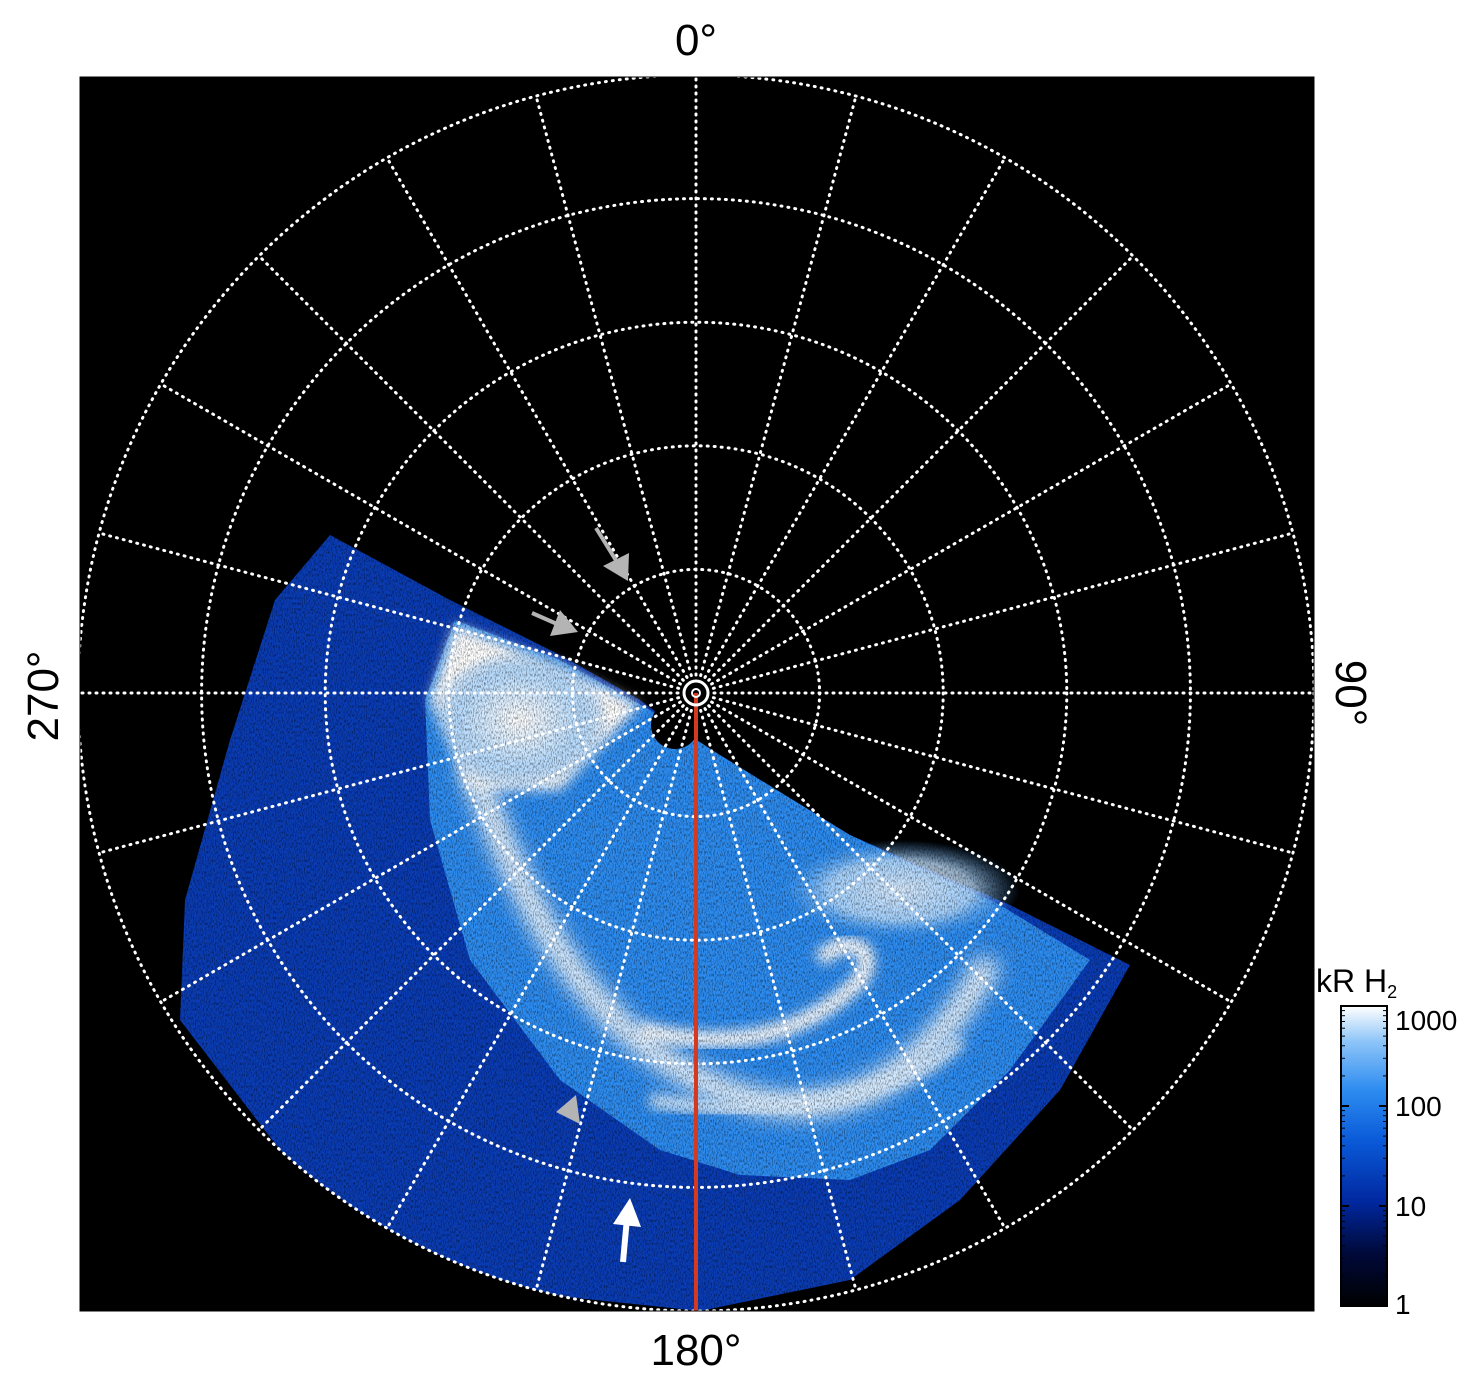 The width and height of the screenshot is (1481, 1386). I want to click on colorbar-tick-label: 1, so click(1403, 1304).